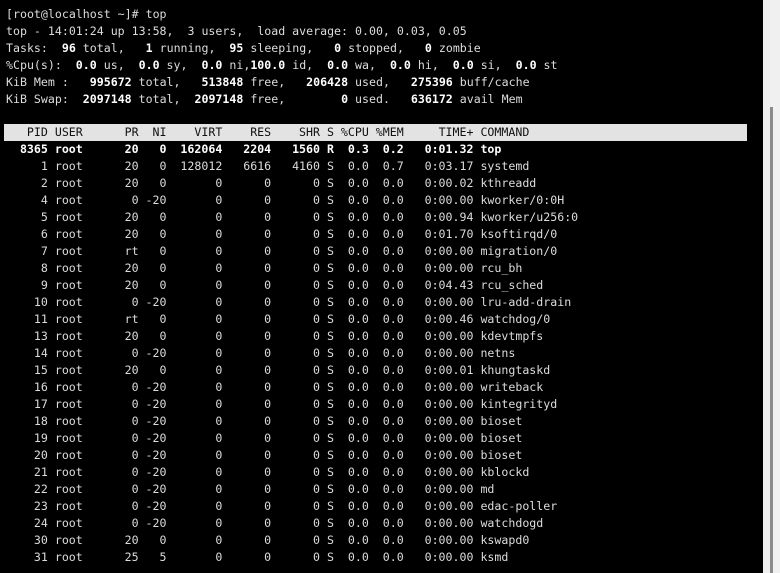 The width and height of the screenshot is (780, 573). What do you see at coordinates (421, 48) in the screenshot?
I see `tasks-value: 0` at bounding box center [421, 48].